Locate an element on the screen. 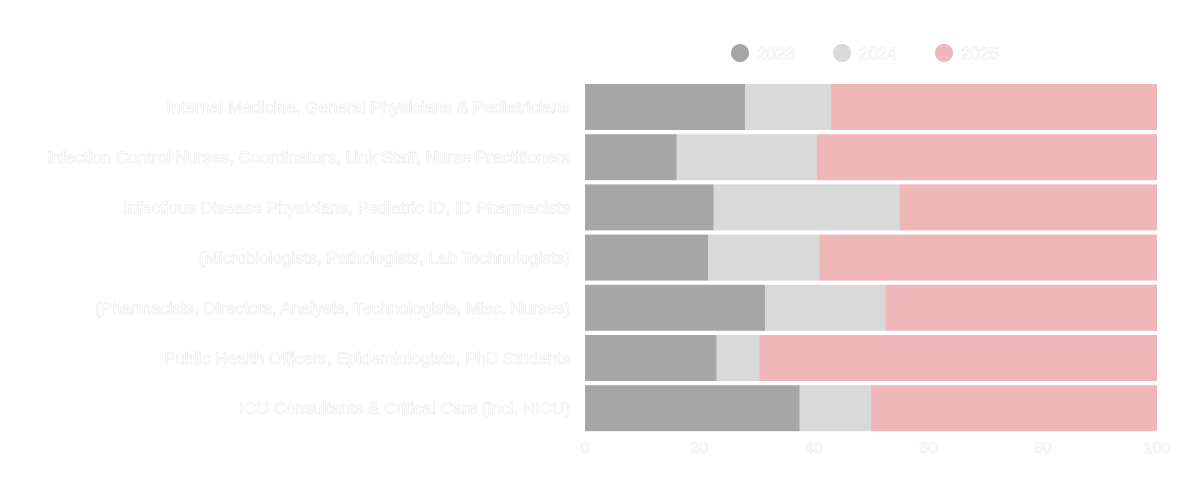 The width and height of the screenshot is (1200, 480). legend-item: 2023 is located at coordinates (763, 53).